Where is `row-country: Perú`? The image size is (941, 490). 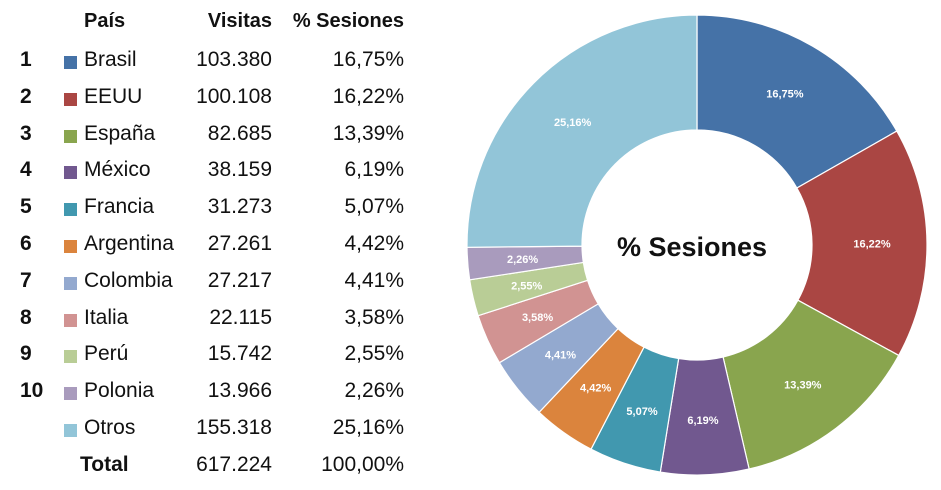 row-country: Perú is located at coordinates (106, 354).